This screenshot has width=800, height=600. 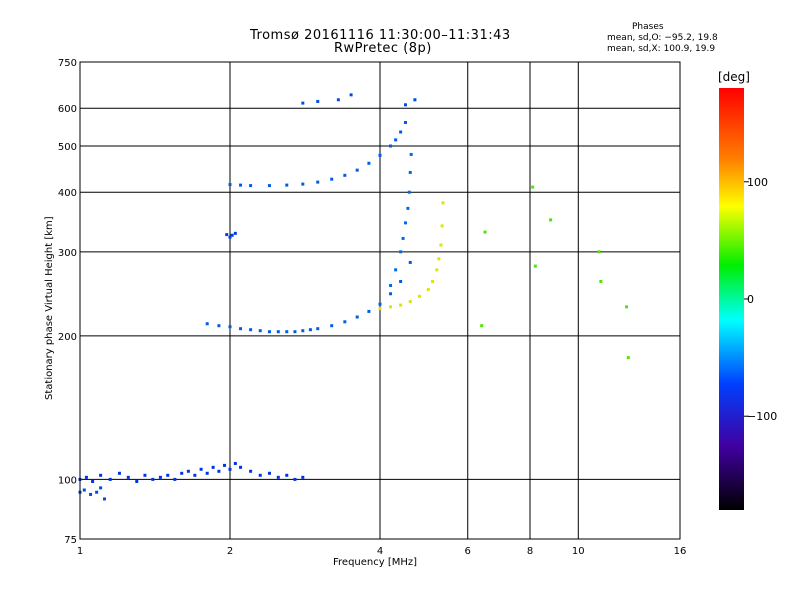 I want to click on y-tick-label: 75, so click(x=70, y=540).